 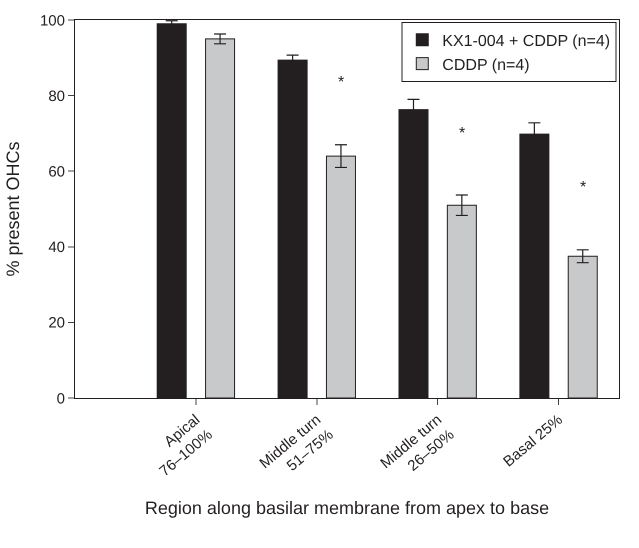 I want to click on y-axis-title: % present OHCs, so click(x=13, y=209).